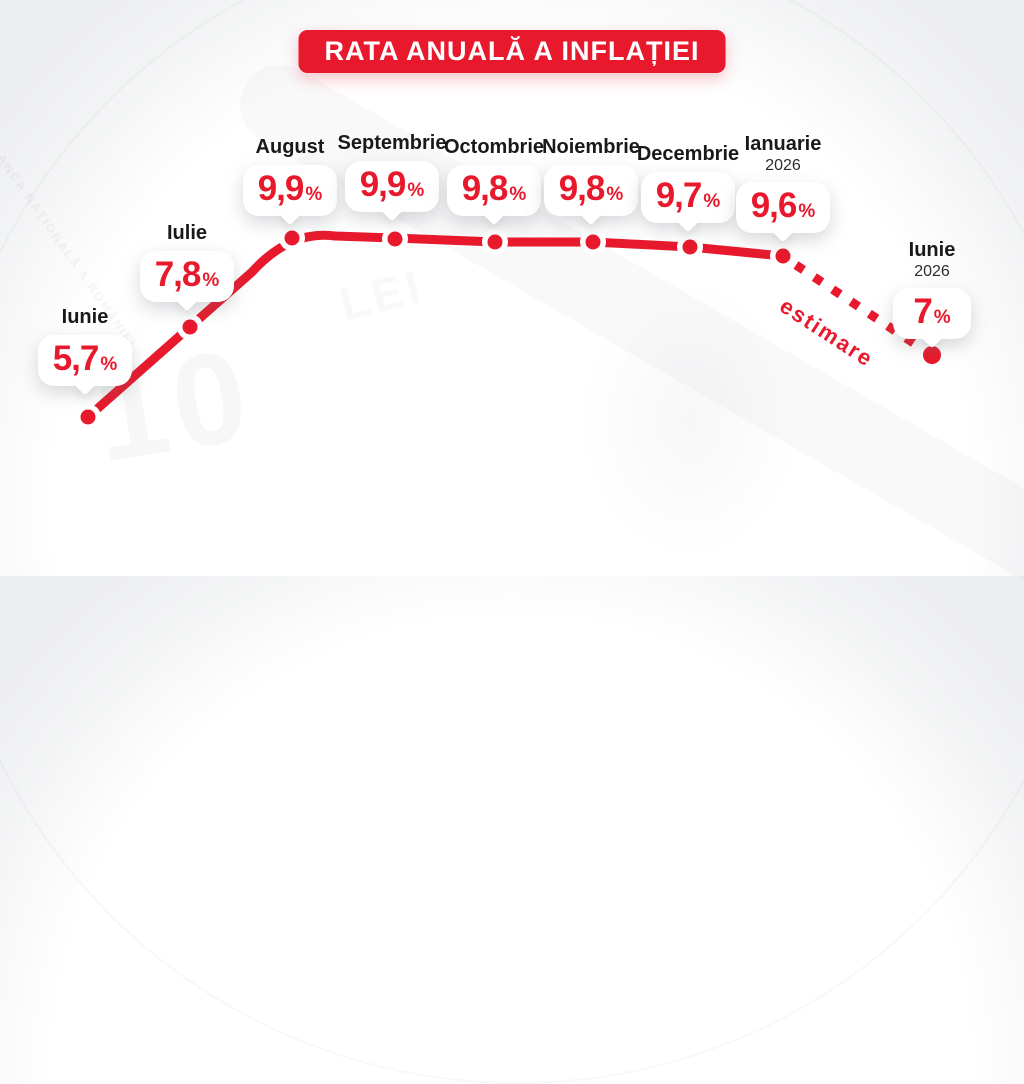 This screenshot has height=1084, width=1024. Describe the element at coordinates (512, 51) in the screenshot. I see `chart-title: RATA ANUALĂ A INFLAȚIEI` at that location.